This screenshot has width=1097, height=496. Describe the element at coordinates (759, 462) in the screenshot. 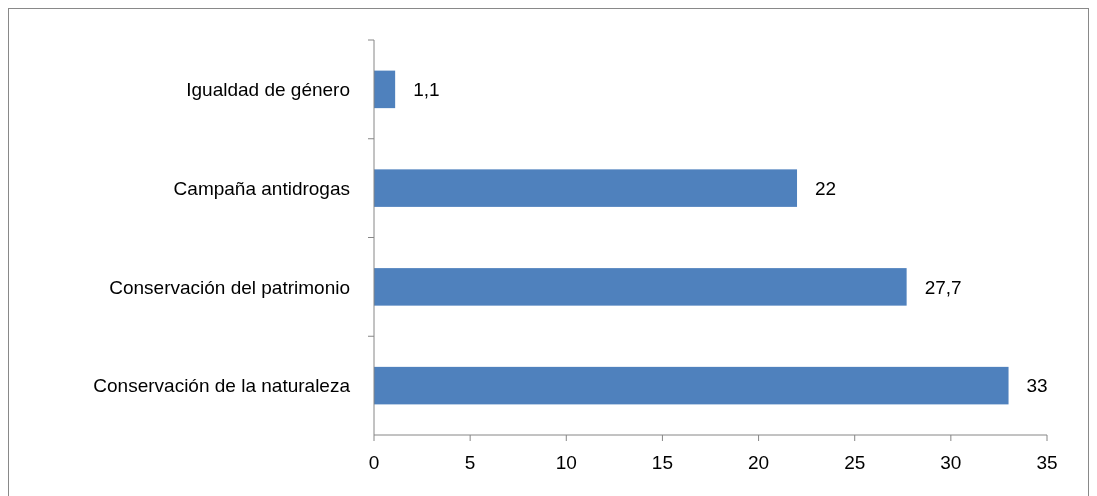

I see `x-tick-label: 20` at that location.